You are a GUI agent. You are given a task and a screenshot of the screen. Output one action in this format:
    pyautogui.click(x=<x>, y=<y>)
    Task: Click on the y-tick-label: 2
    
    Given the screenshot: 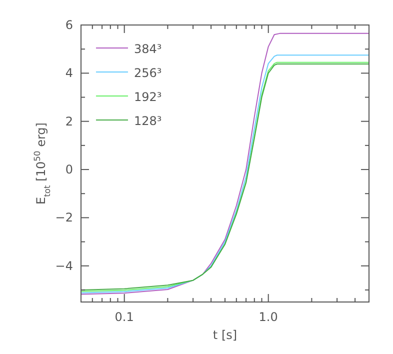 What is the action you would take?
    pyautogui.click(x=69, y=121)
    